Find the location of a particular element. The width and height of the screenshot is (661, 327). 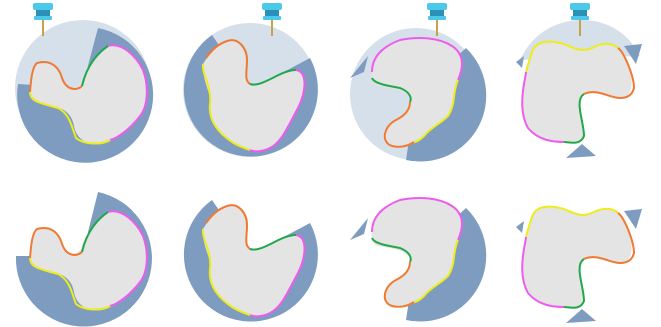

panel-row2-step3 is located at coordinates (418, 259).